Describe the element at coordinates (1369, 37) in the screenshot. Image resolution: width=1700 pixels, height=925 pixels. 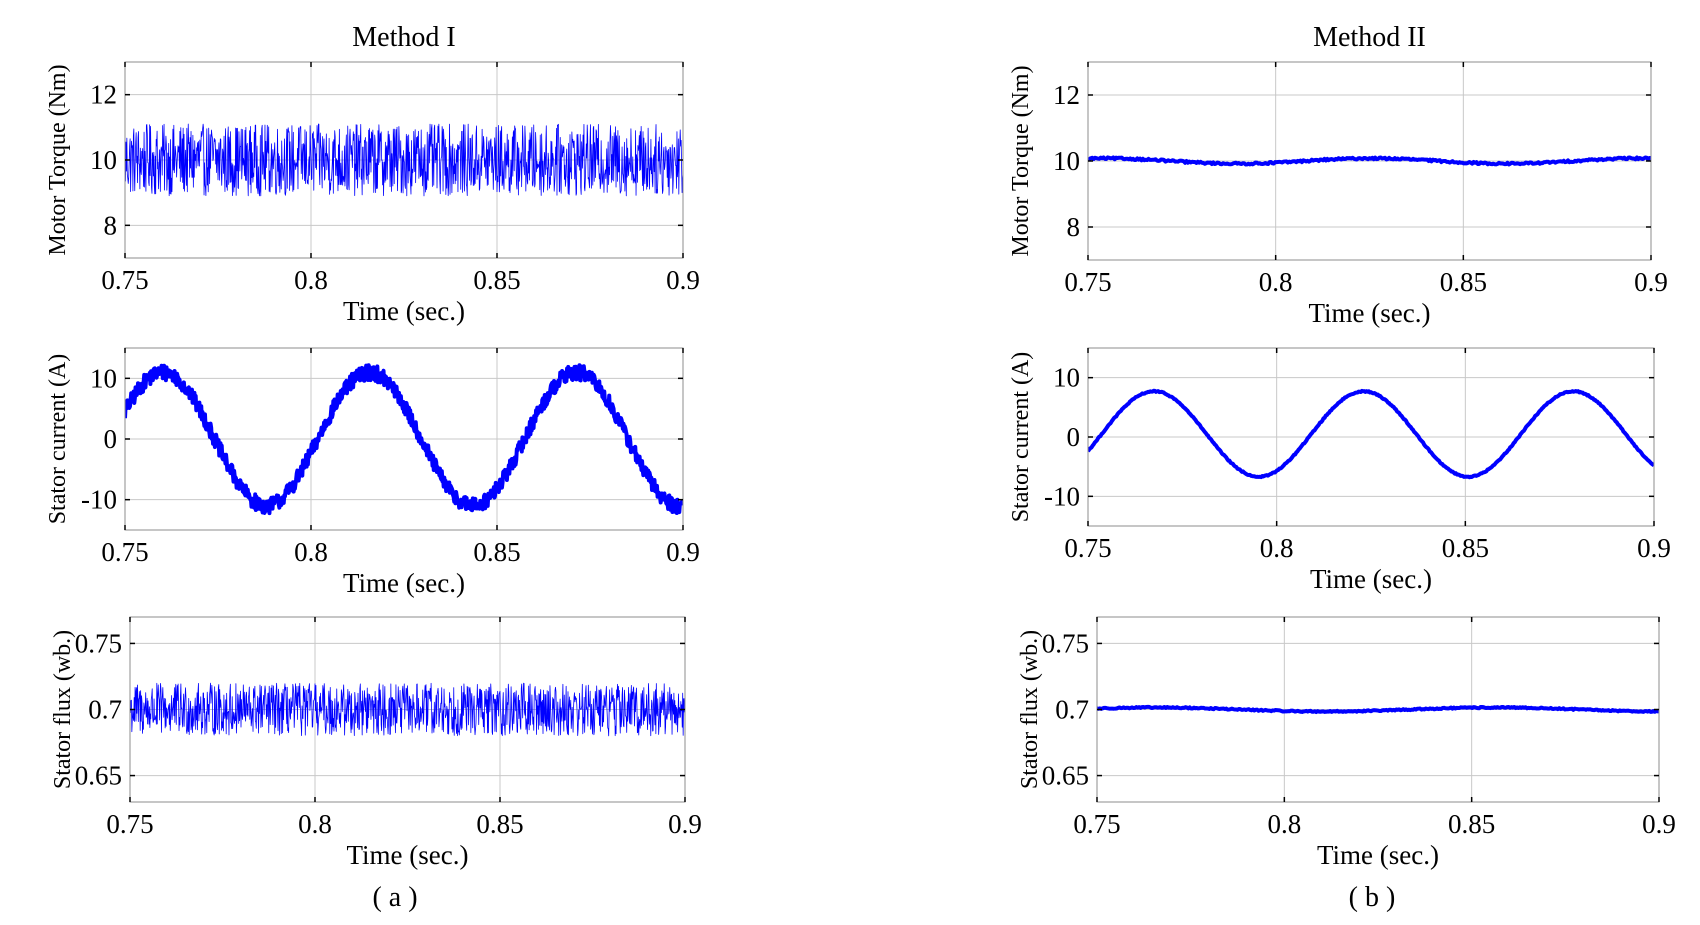
I see `chart-title: Method II` at that location.